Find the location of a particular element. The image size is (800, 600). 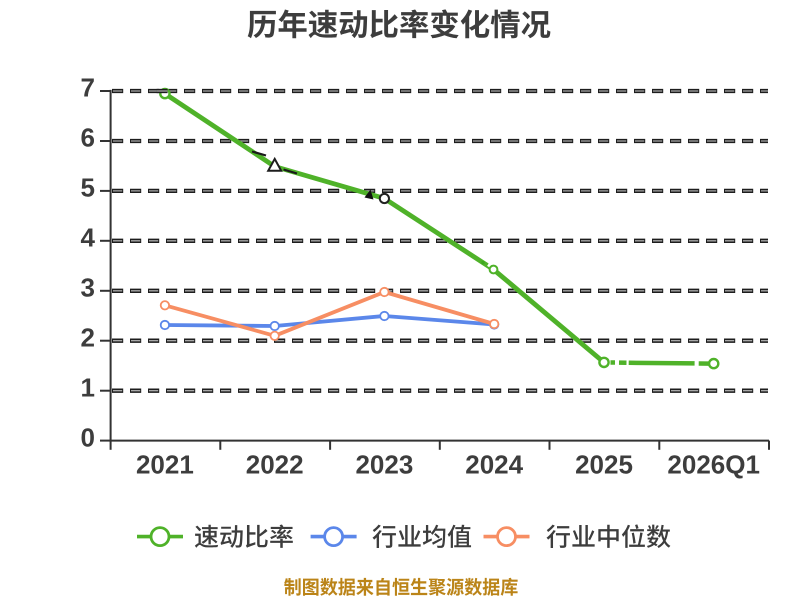

svg-text: 2025 is located at coordinates (604, 465).